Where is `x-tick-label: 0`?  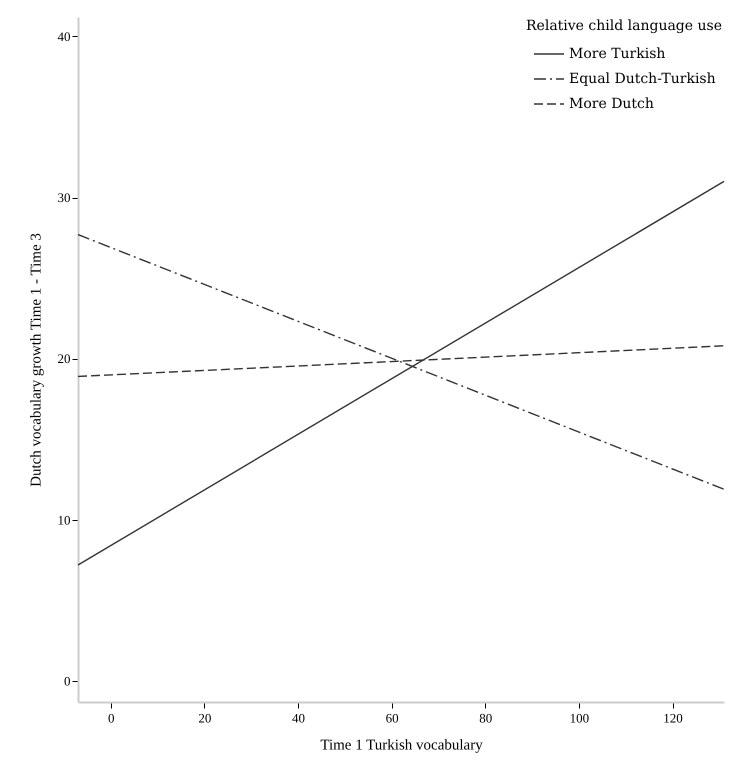 x-tick-label: 0 is located at coordinates (111, 718).